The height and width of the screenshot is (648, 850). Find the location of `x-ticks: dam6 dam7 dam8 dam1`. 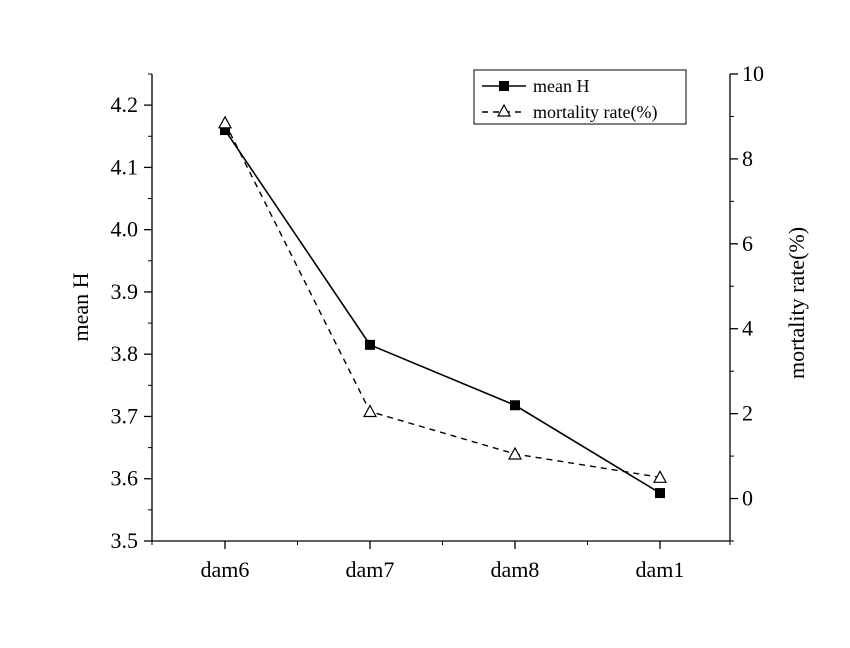

x-ticks: dam6 dam7 dam8 dam1 is located at coordinates (441, 561).